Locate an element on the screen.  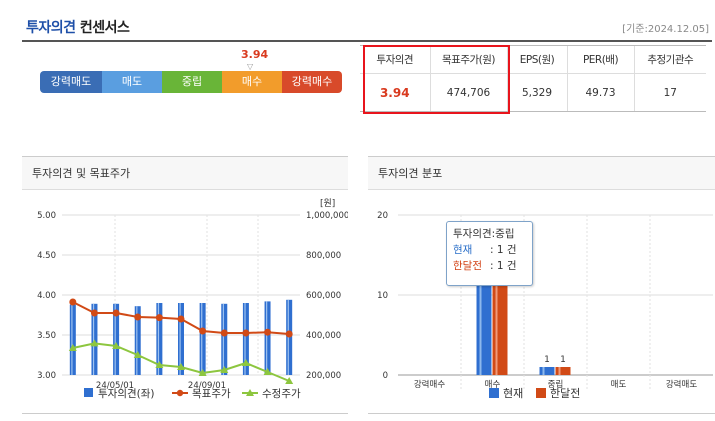
left-axis-tick-label: 4.50 is located at coordinates (46, 256).